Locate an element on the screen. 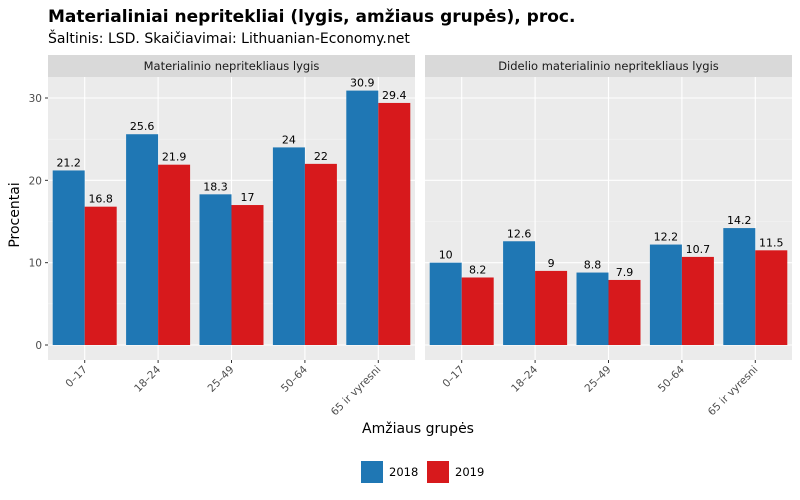 The height and width of the screenshot is (500, 800). data-label: 21.9 is located at coordinates (174, 157).